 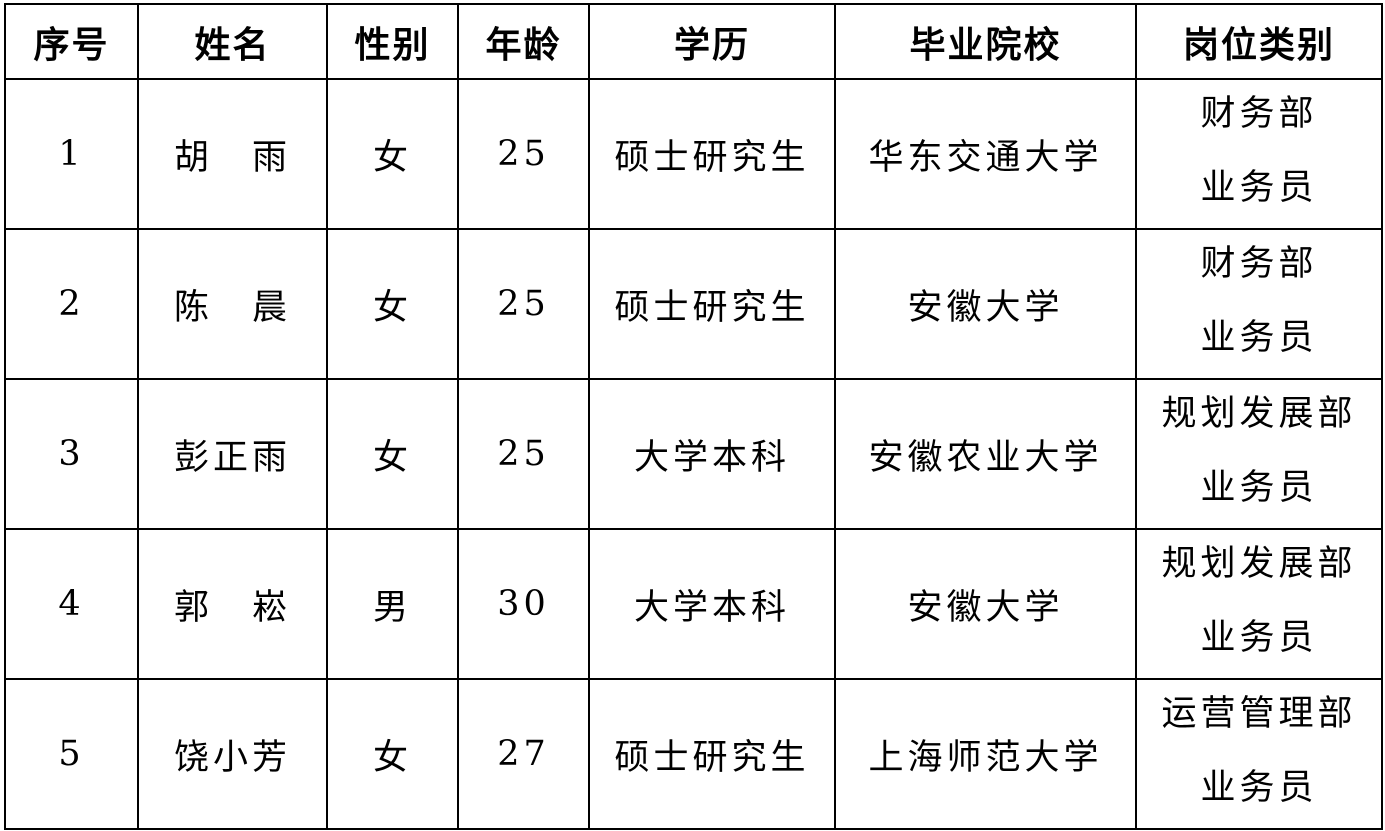 What do you see at coordinates (392, 604) in the screenshot?
I see `cell-gender: 男` at bounding box center [392, 604].